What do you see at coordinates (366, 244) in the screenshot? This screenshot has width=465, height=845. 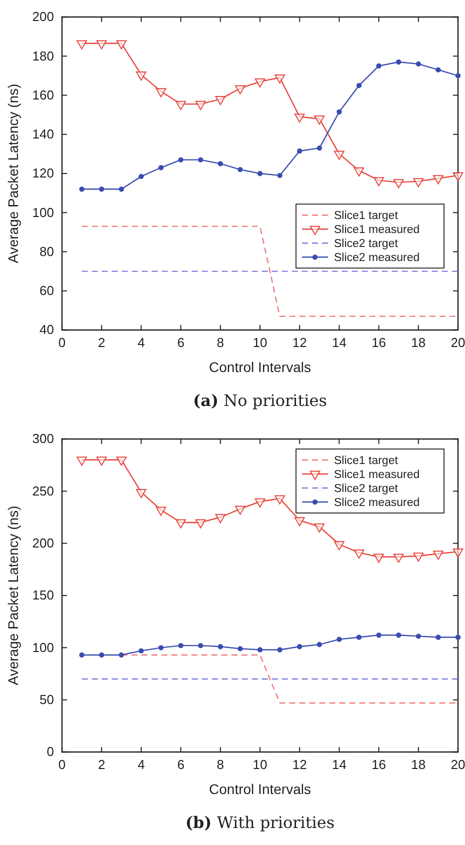 I see `legend-label: Slice2 target` at bounding box center [366, 244].